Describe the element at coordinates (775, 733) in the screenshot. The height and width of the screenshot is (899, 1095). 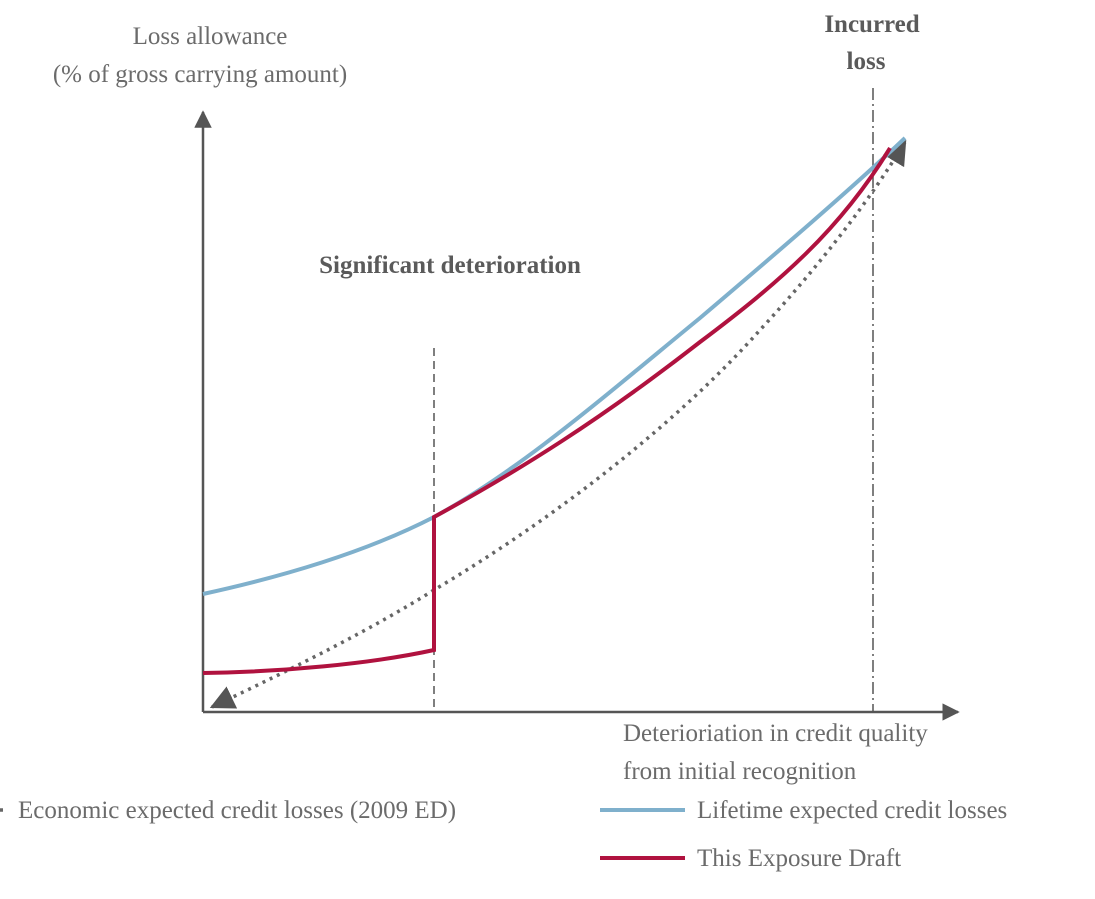
I see `x-axis-label: Deterioriation in credit quality` at that location.